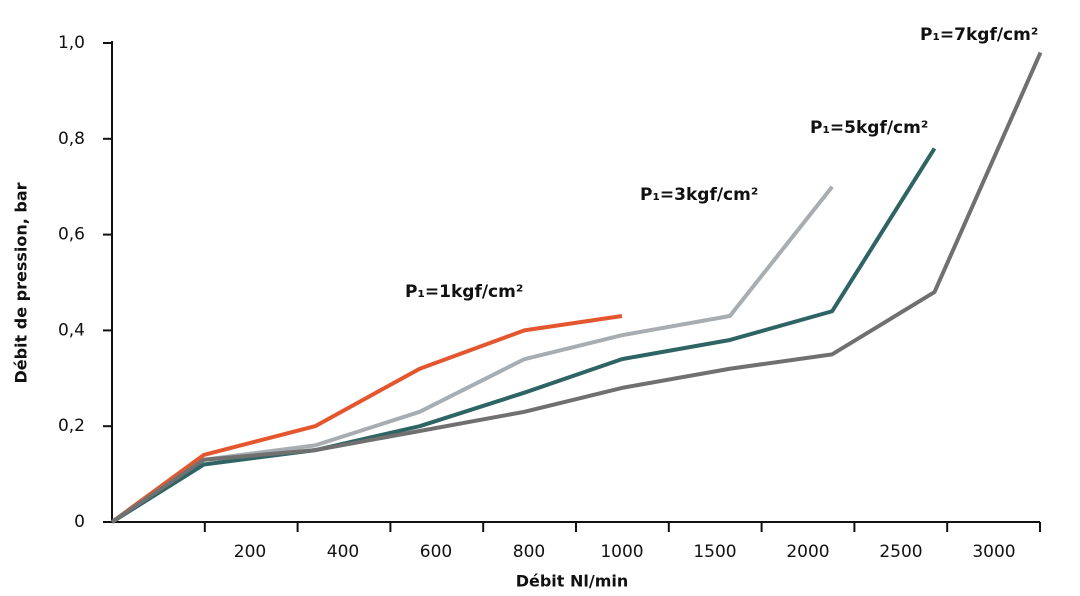  I want to click on series-label: P₁=3kgf/cm², so click(699, 195).